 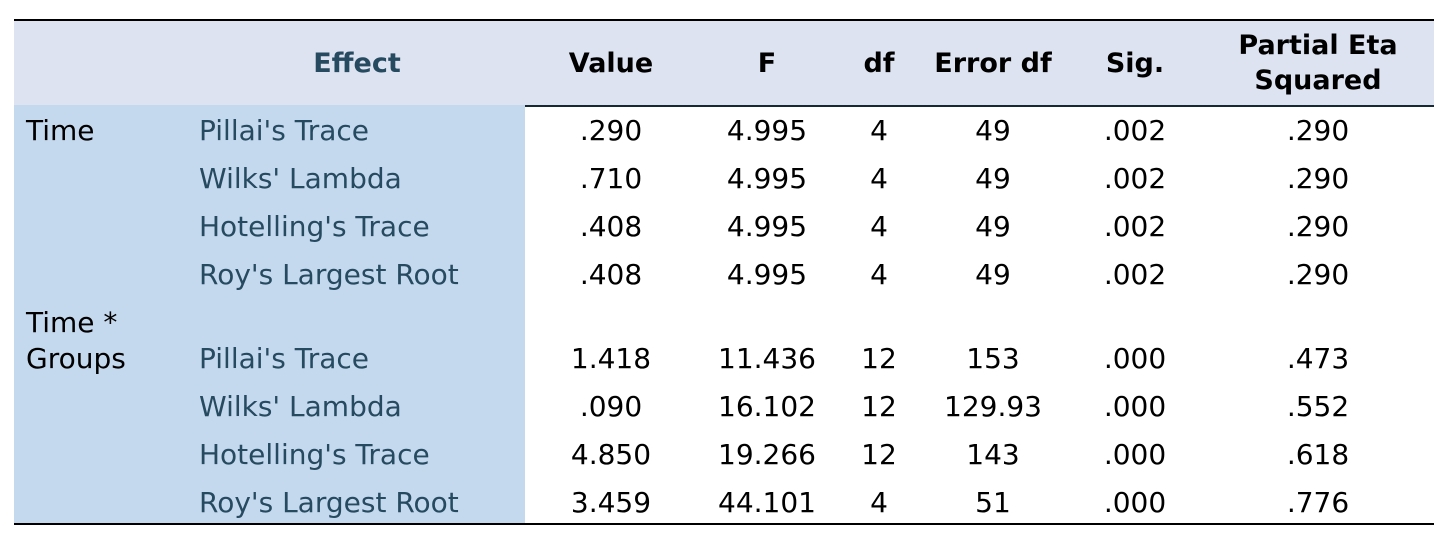 I want to click on cell: 143, so click(x=993, y=454).